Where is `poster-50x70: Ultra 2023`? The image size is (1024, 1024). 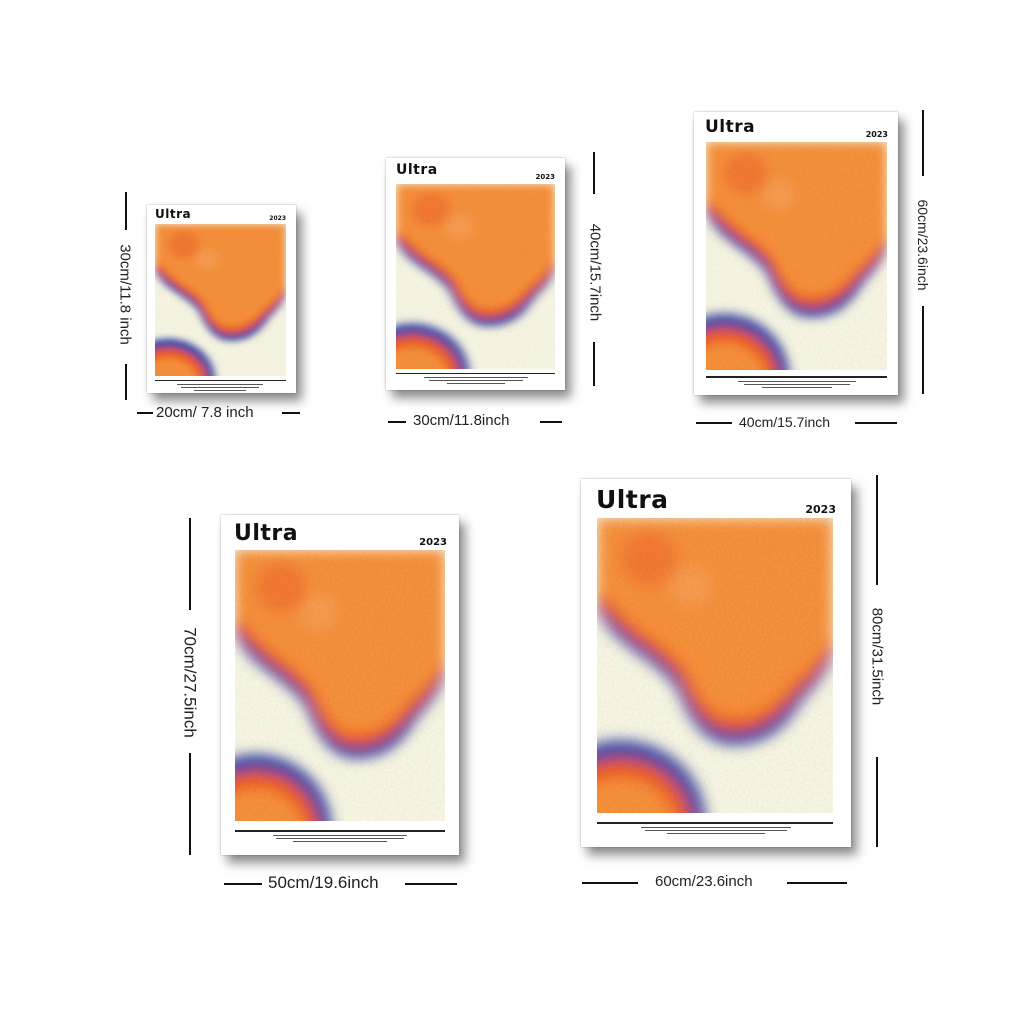 poster-50x70: Ultra 2023 is located at coordinates (340, 685).